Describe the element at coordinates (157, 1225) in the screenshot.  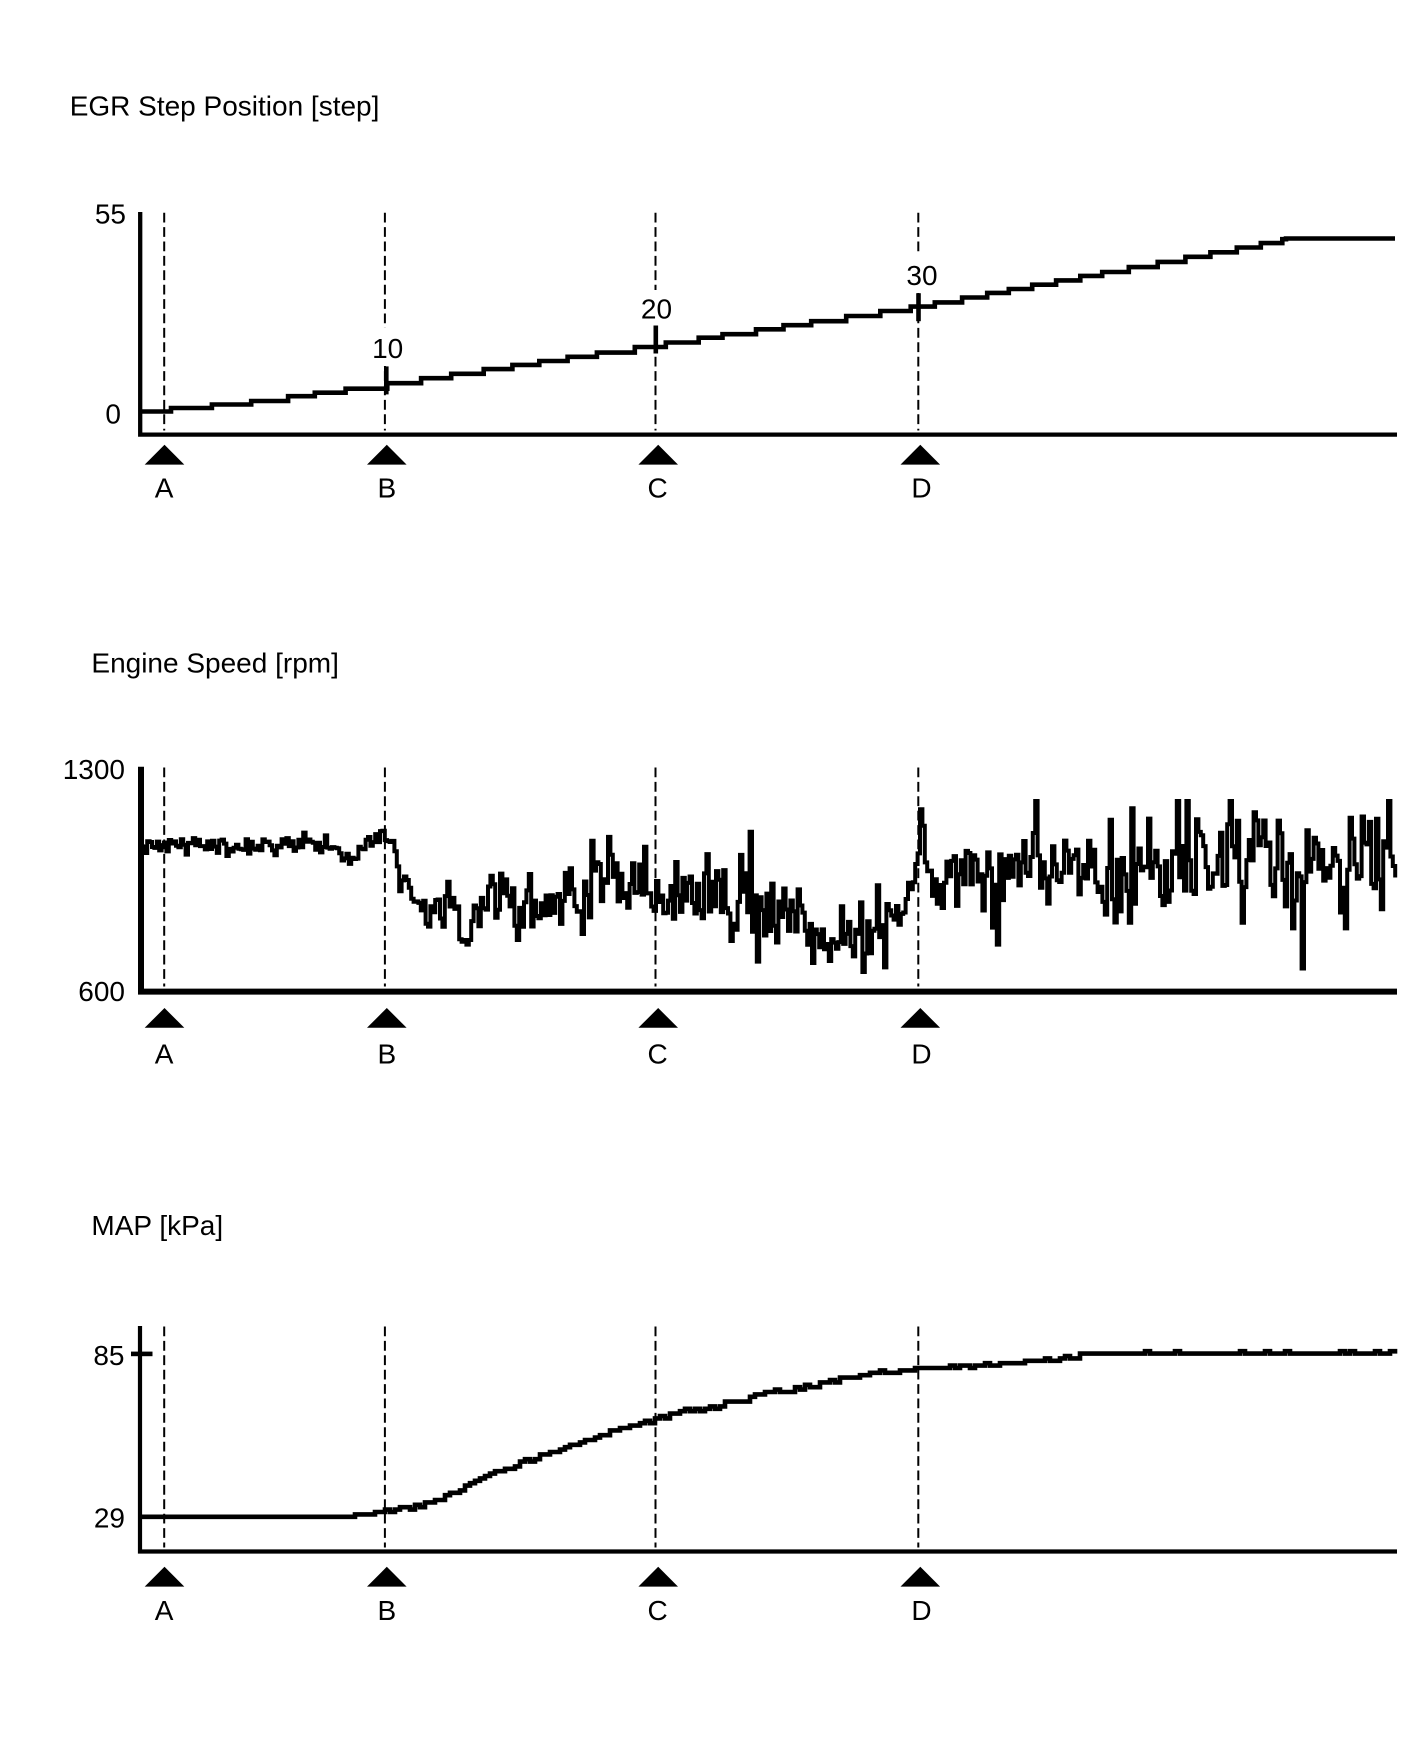
I see `svg-text: MAP [kPa]` at that location.